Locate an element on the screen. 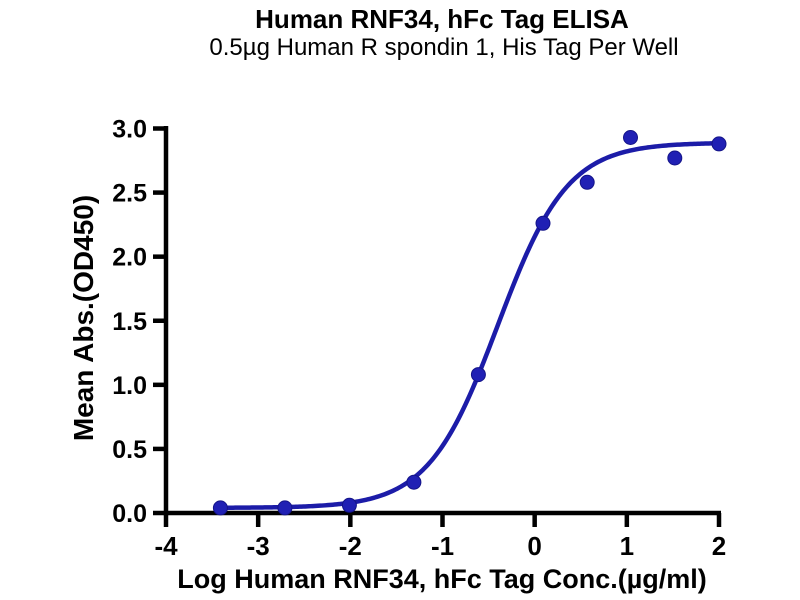 The height and width of the screenshot is (600, 800). y-tick-label: 1.5 is located at coordinates (129, 322).